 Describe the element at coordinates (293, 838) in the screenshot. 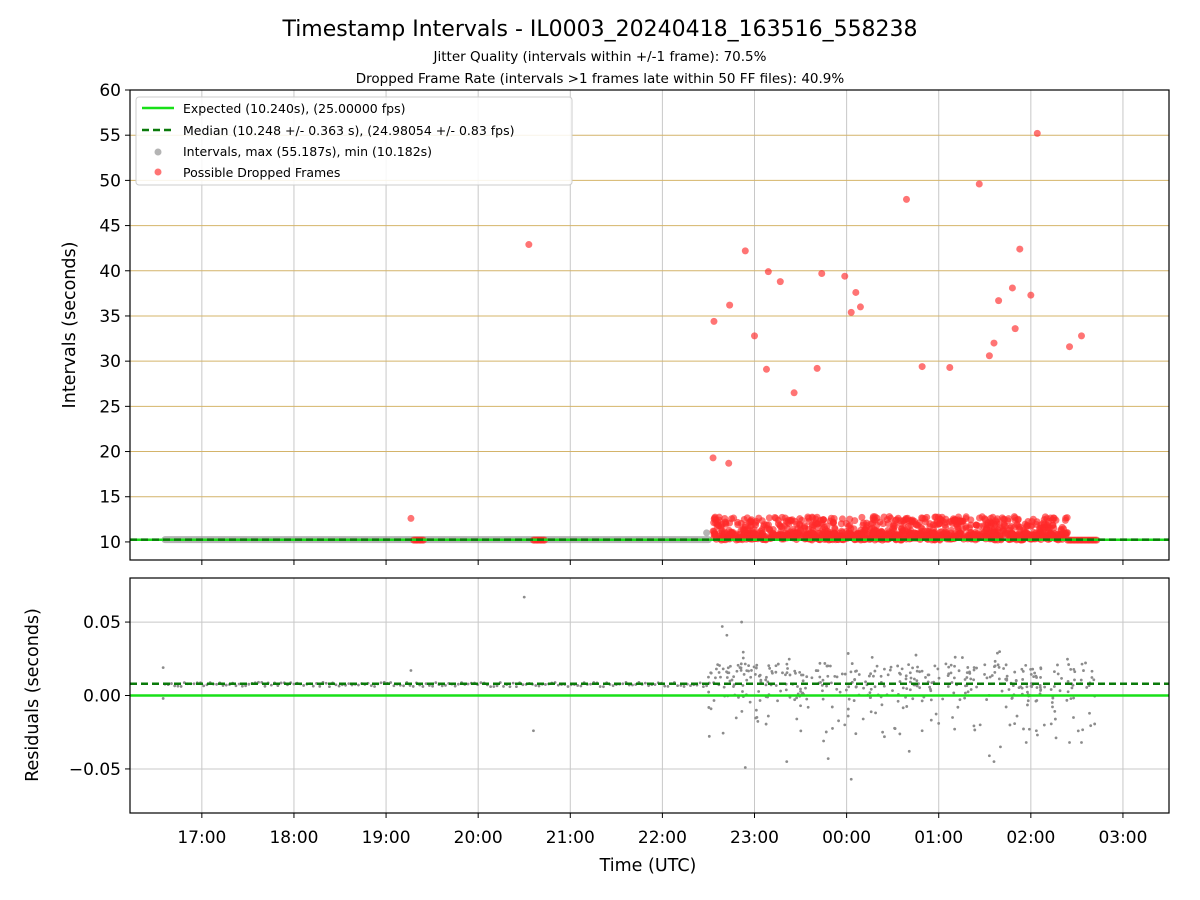

I see `x-tick-label: 18:00` at that location.